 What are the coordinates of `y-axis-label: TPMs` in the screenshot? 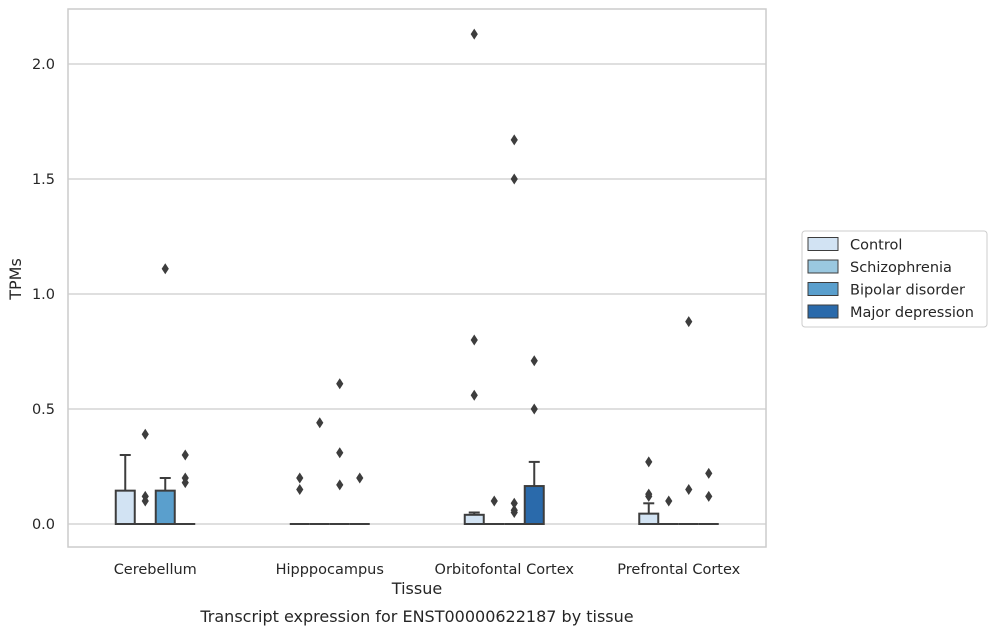 It's located at (15, 279).